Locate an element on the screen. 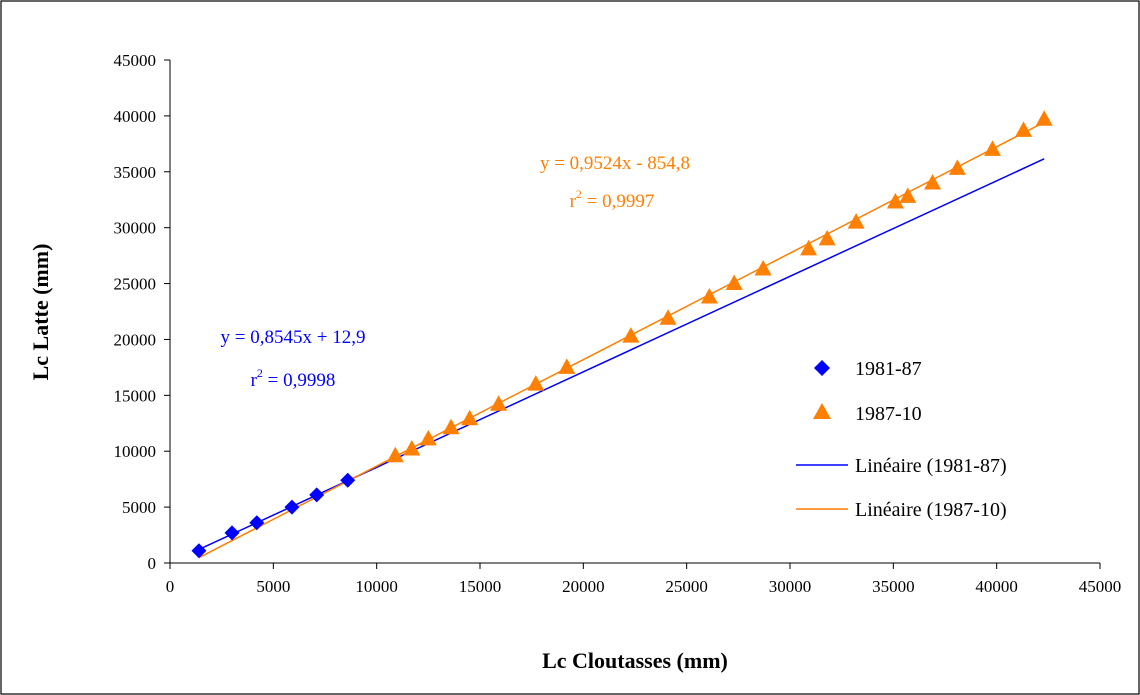 Image resolution: width=1140 pixels, height=695 pixels. y-tick-label: 40000 is located at coordinates (135, 116).